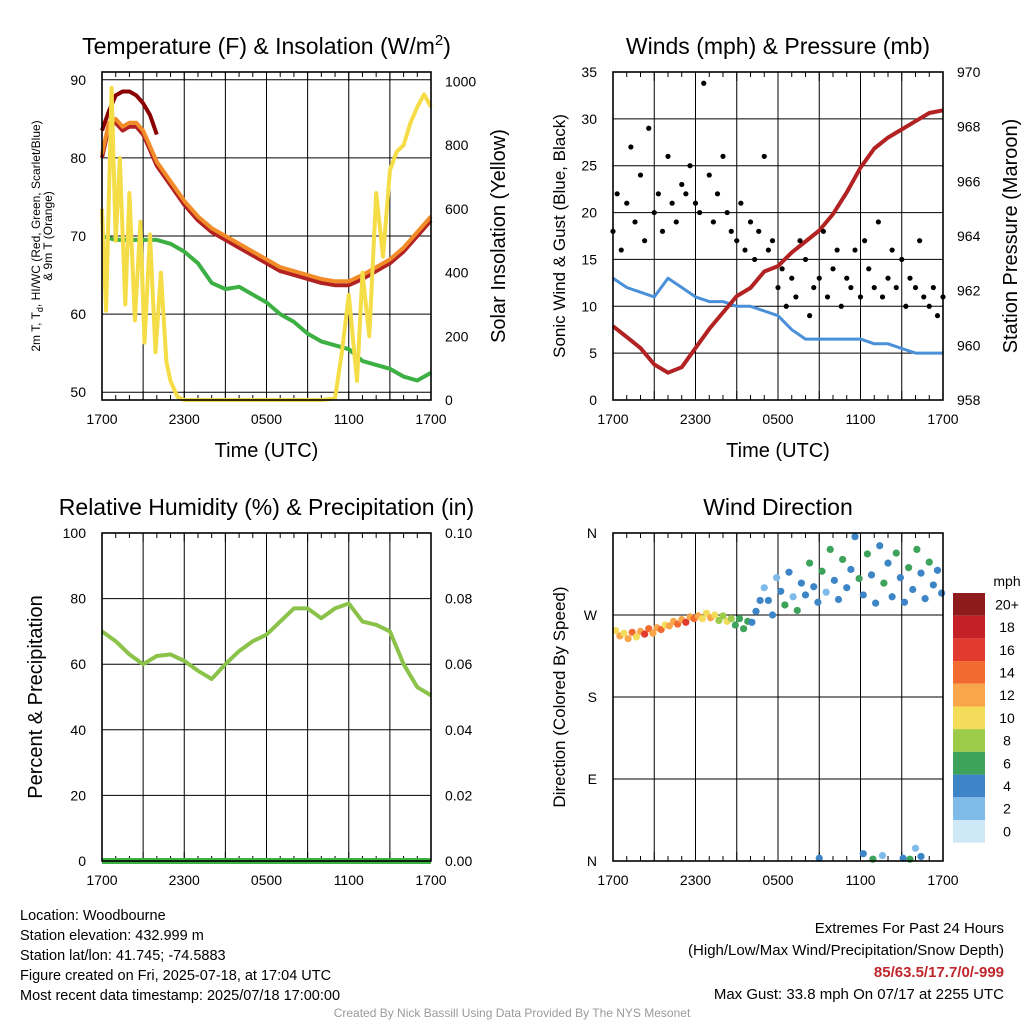 The width and height of the screenshot is (1024, 1024). I want to click on panel1-y-tick-label: 50, so click(78, 392).